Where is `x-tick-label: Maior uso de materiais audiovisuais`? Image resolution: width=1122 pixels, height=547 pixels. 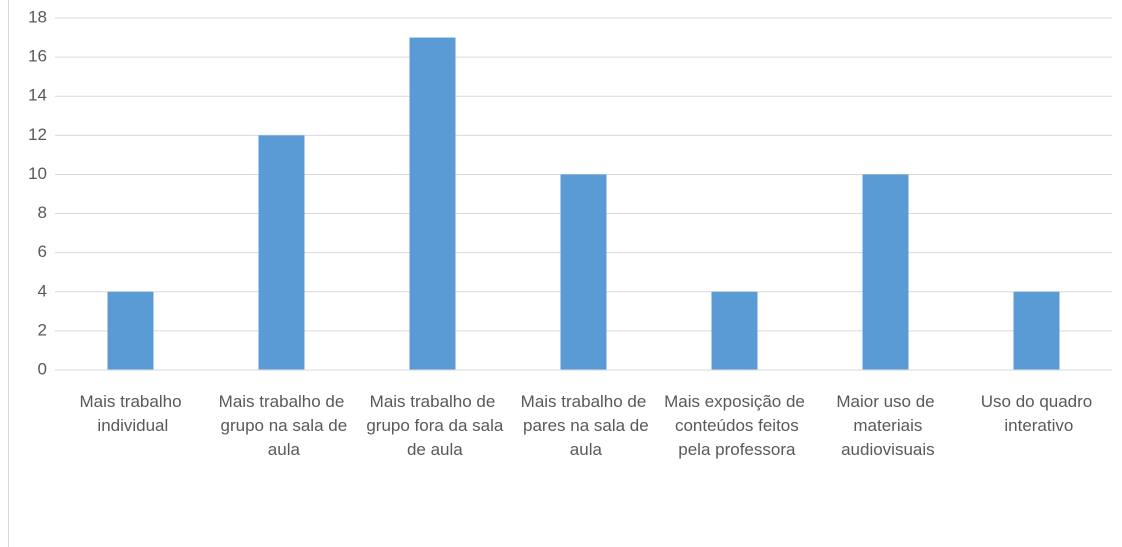 x-tick-label: Maior uso de materiais audiovisuais is located at coordinates (885, 425).